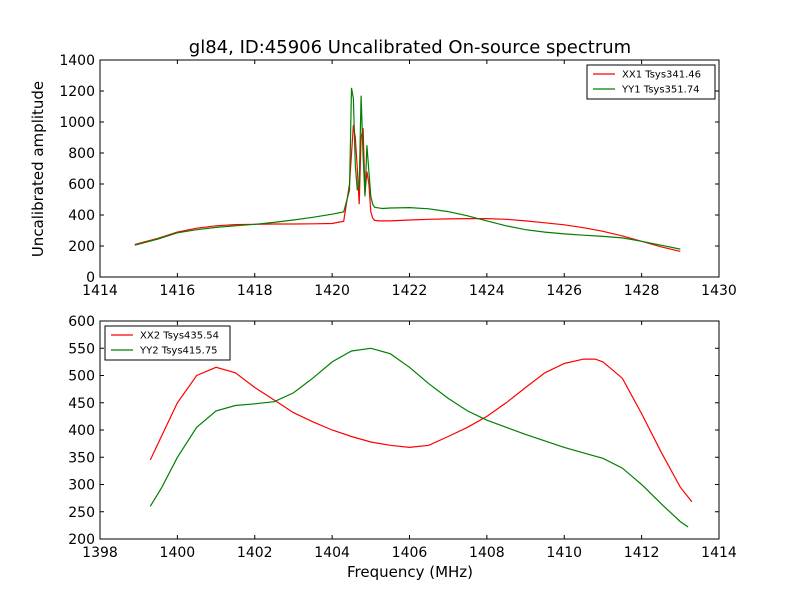 This screenshot has height=600, width=800. I want to click on y-tick-label: 450, so click(81, 404).